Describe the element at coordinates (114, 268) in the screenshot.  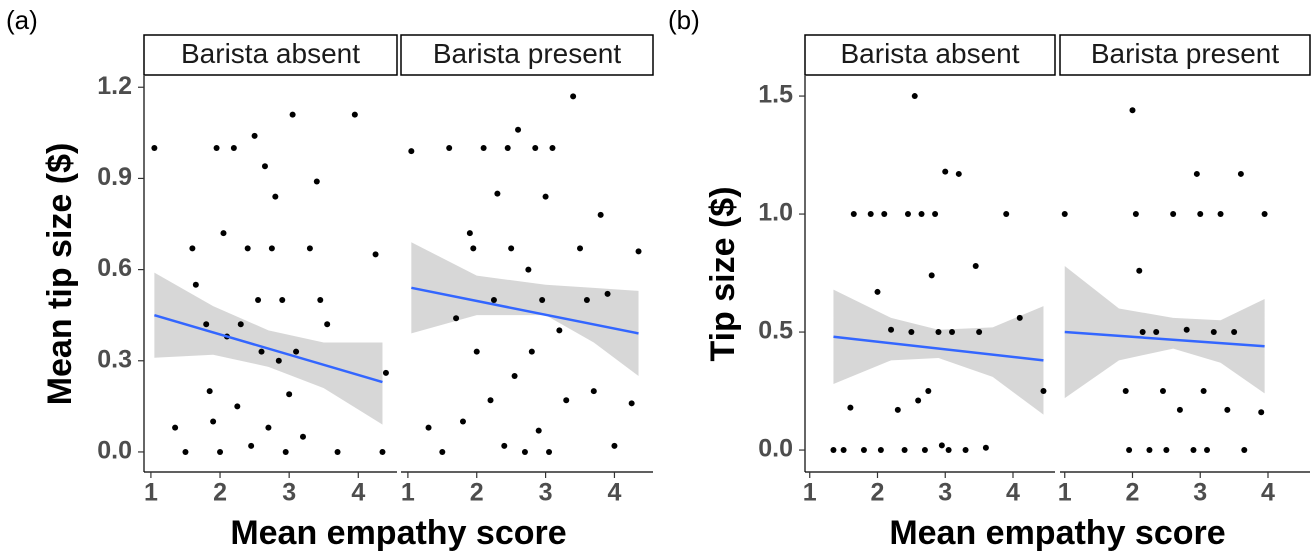
I see `y-tick-label: 0.6` at that location.